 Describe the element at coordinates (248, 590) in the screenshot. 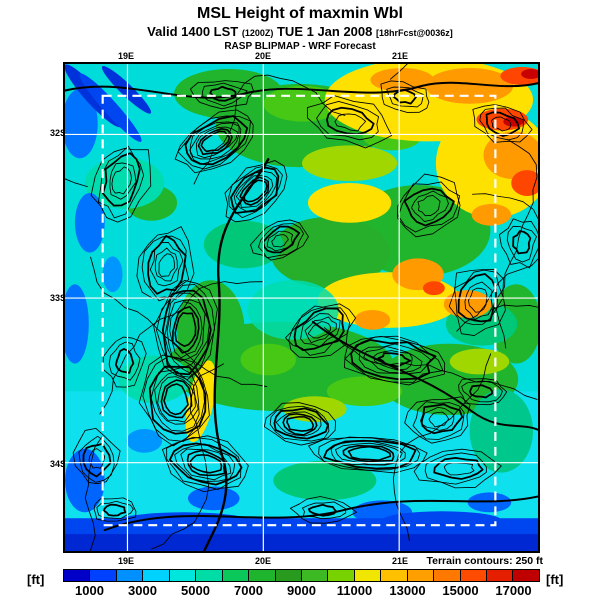

I see `colorbar-tick-label: 7000` at that location.